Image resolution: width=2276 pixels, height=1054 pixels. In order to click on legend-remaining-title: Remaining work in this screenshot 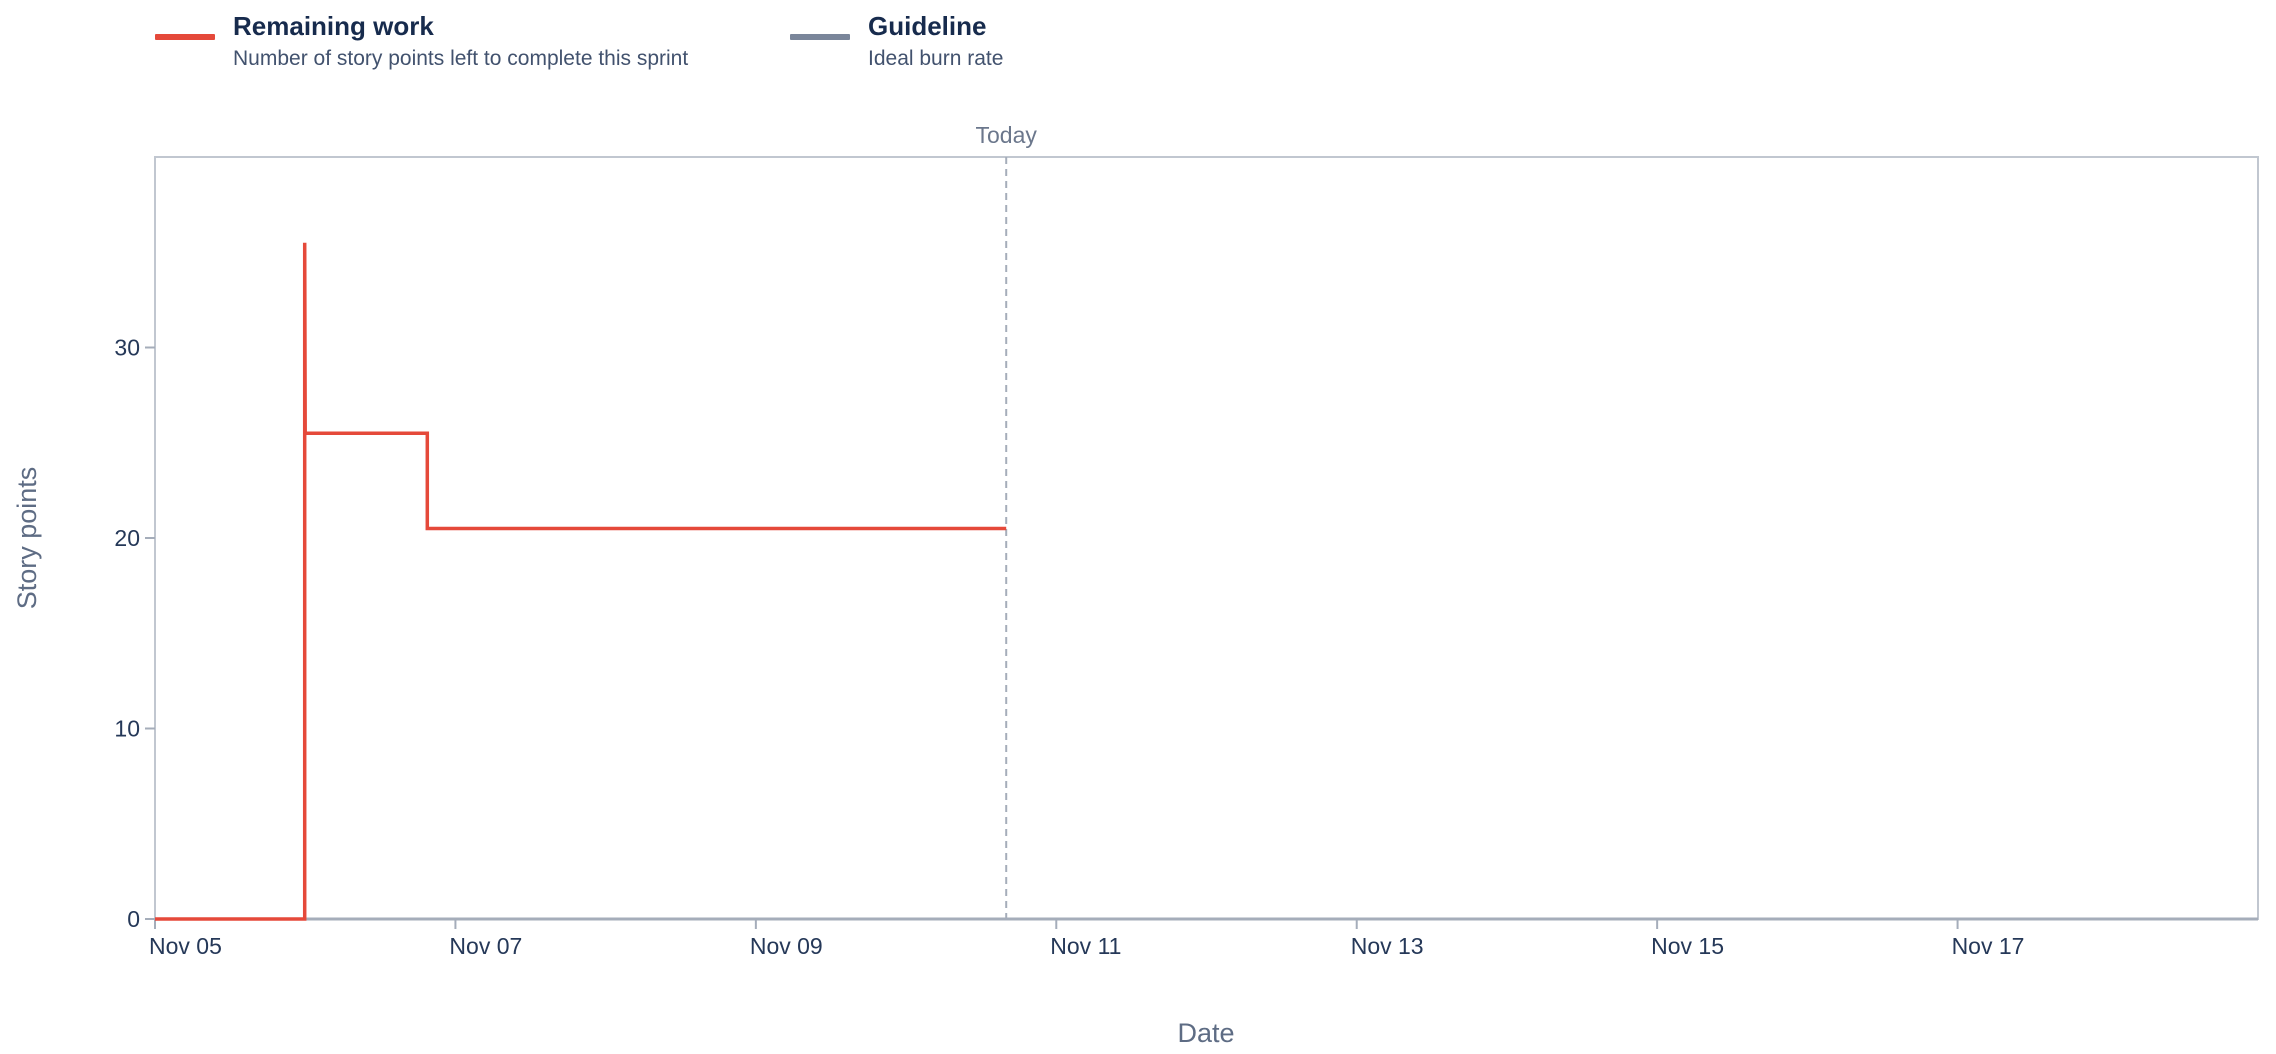, I will do `click(333, 26)`.